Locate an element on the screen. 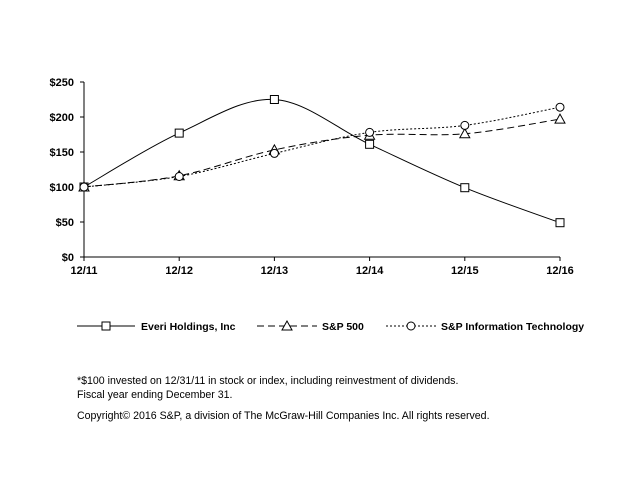 The image size is (624, 477). legend-everi: Everi Holdings, Inc is located at coordinates (156, 327).